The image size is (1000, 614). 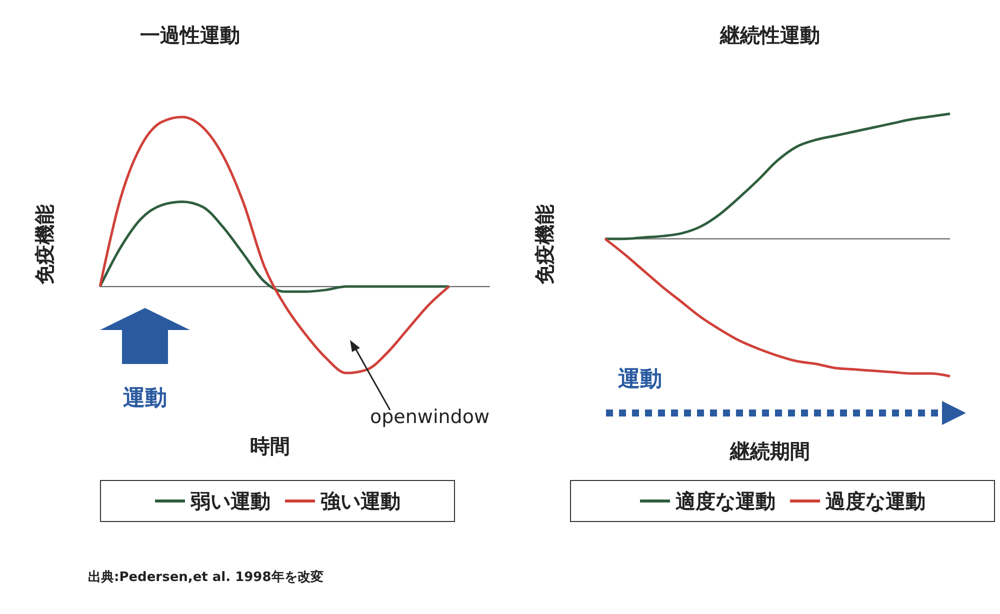 I want to click on chart-title: 継続性運動, so click(x=769, y=35).